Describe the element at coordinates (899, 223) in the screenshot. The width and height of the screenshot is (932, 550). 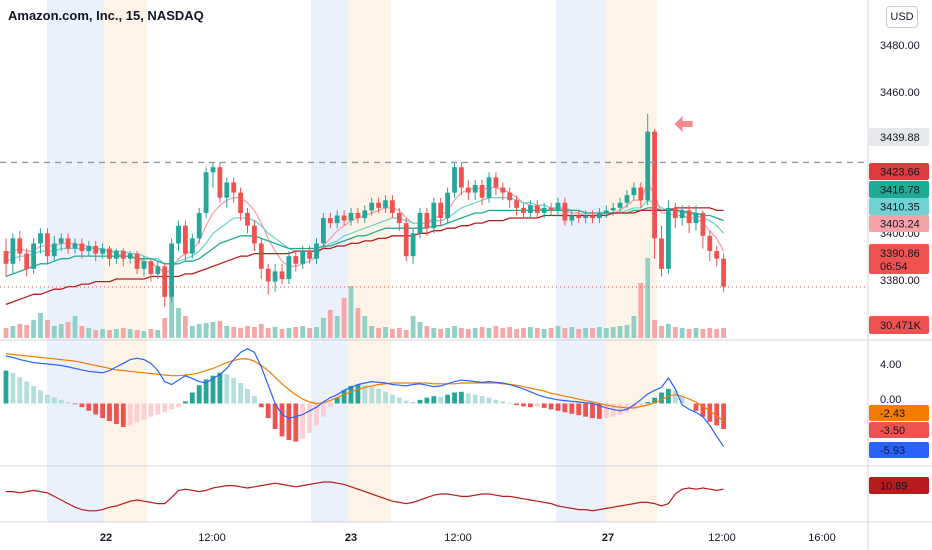
I see `ma-value-tag: 3403.24` at that location.